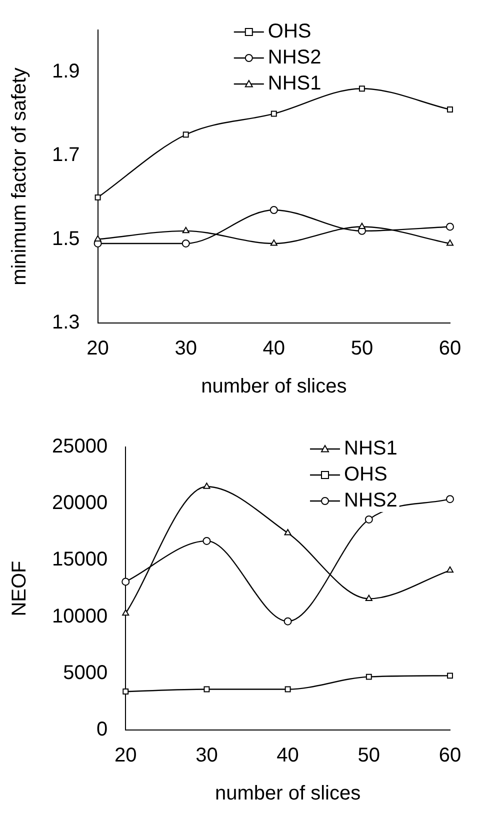 The image size is (478, 814). Describe the element at coordinates (19, 177) in the screenshot. I see `y-axis-title: minimum factor of safety` at that location.